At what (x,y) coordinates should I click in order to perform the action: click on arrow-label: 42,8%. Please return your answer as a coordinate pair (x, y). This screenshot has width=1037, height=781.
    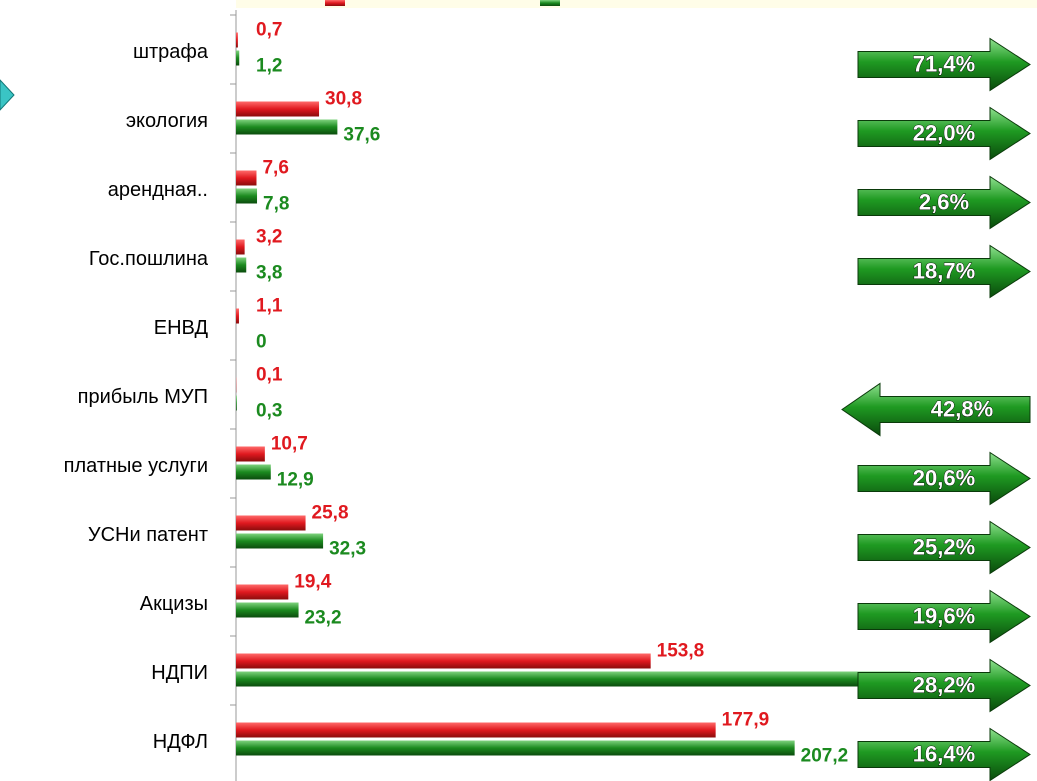
    Looking at the image, I should click on (962, 408).